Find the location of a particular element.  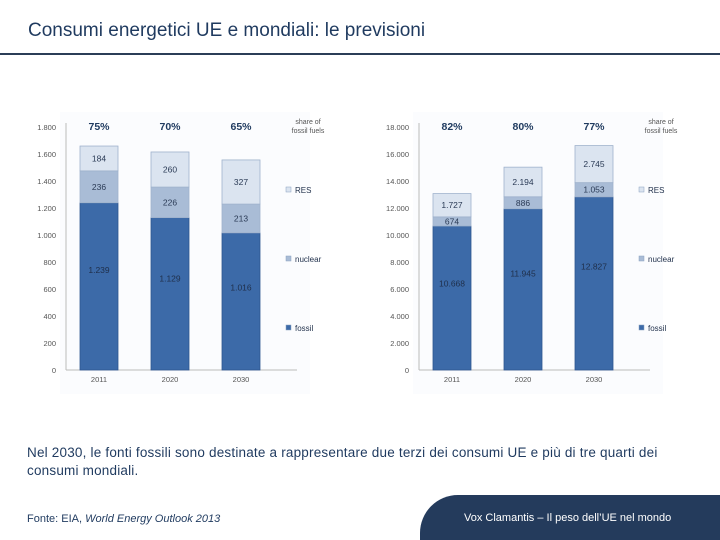

y-tick-label: 1.600 is located at coordinates (46, 154).